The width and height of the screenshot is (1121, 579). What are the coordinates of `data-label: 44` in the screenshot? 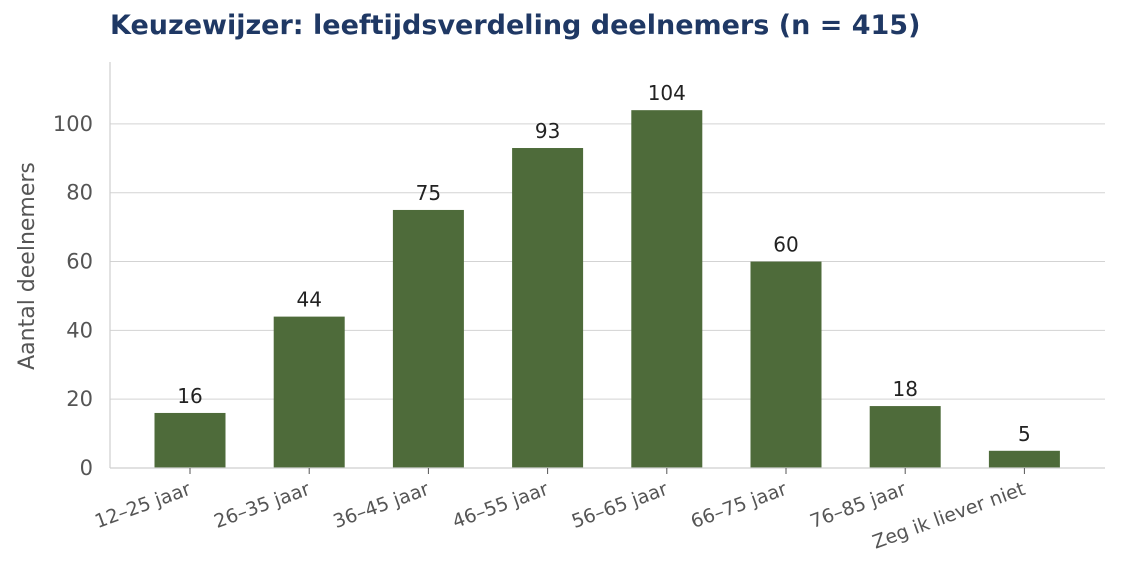 It's located at (308, 300).